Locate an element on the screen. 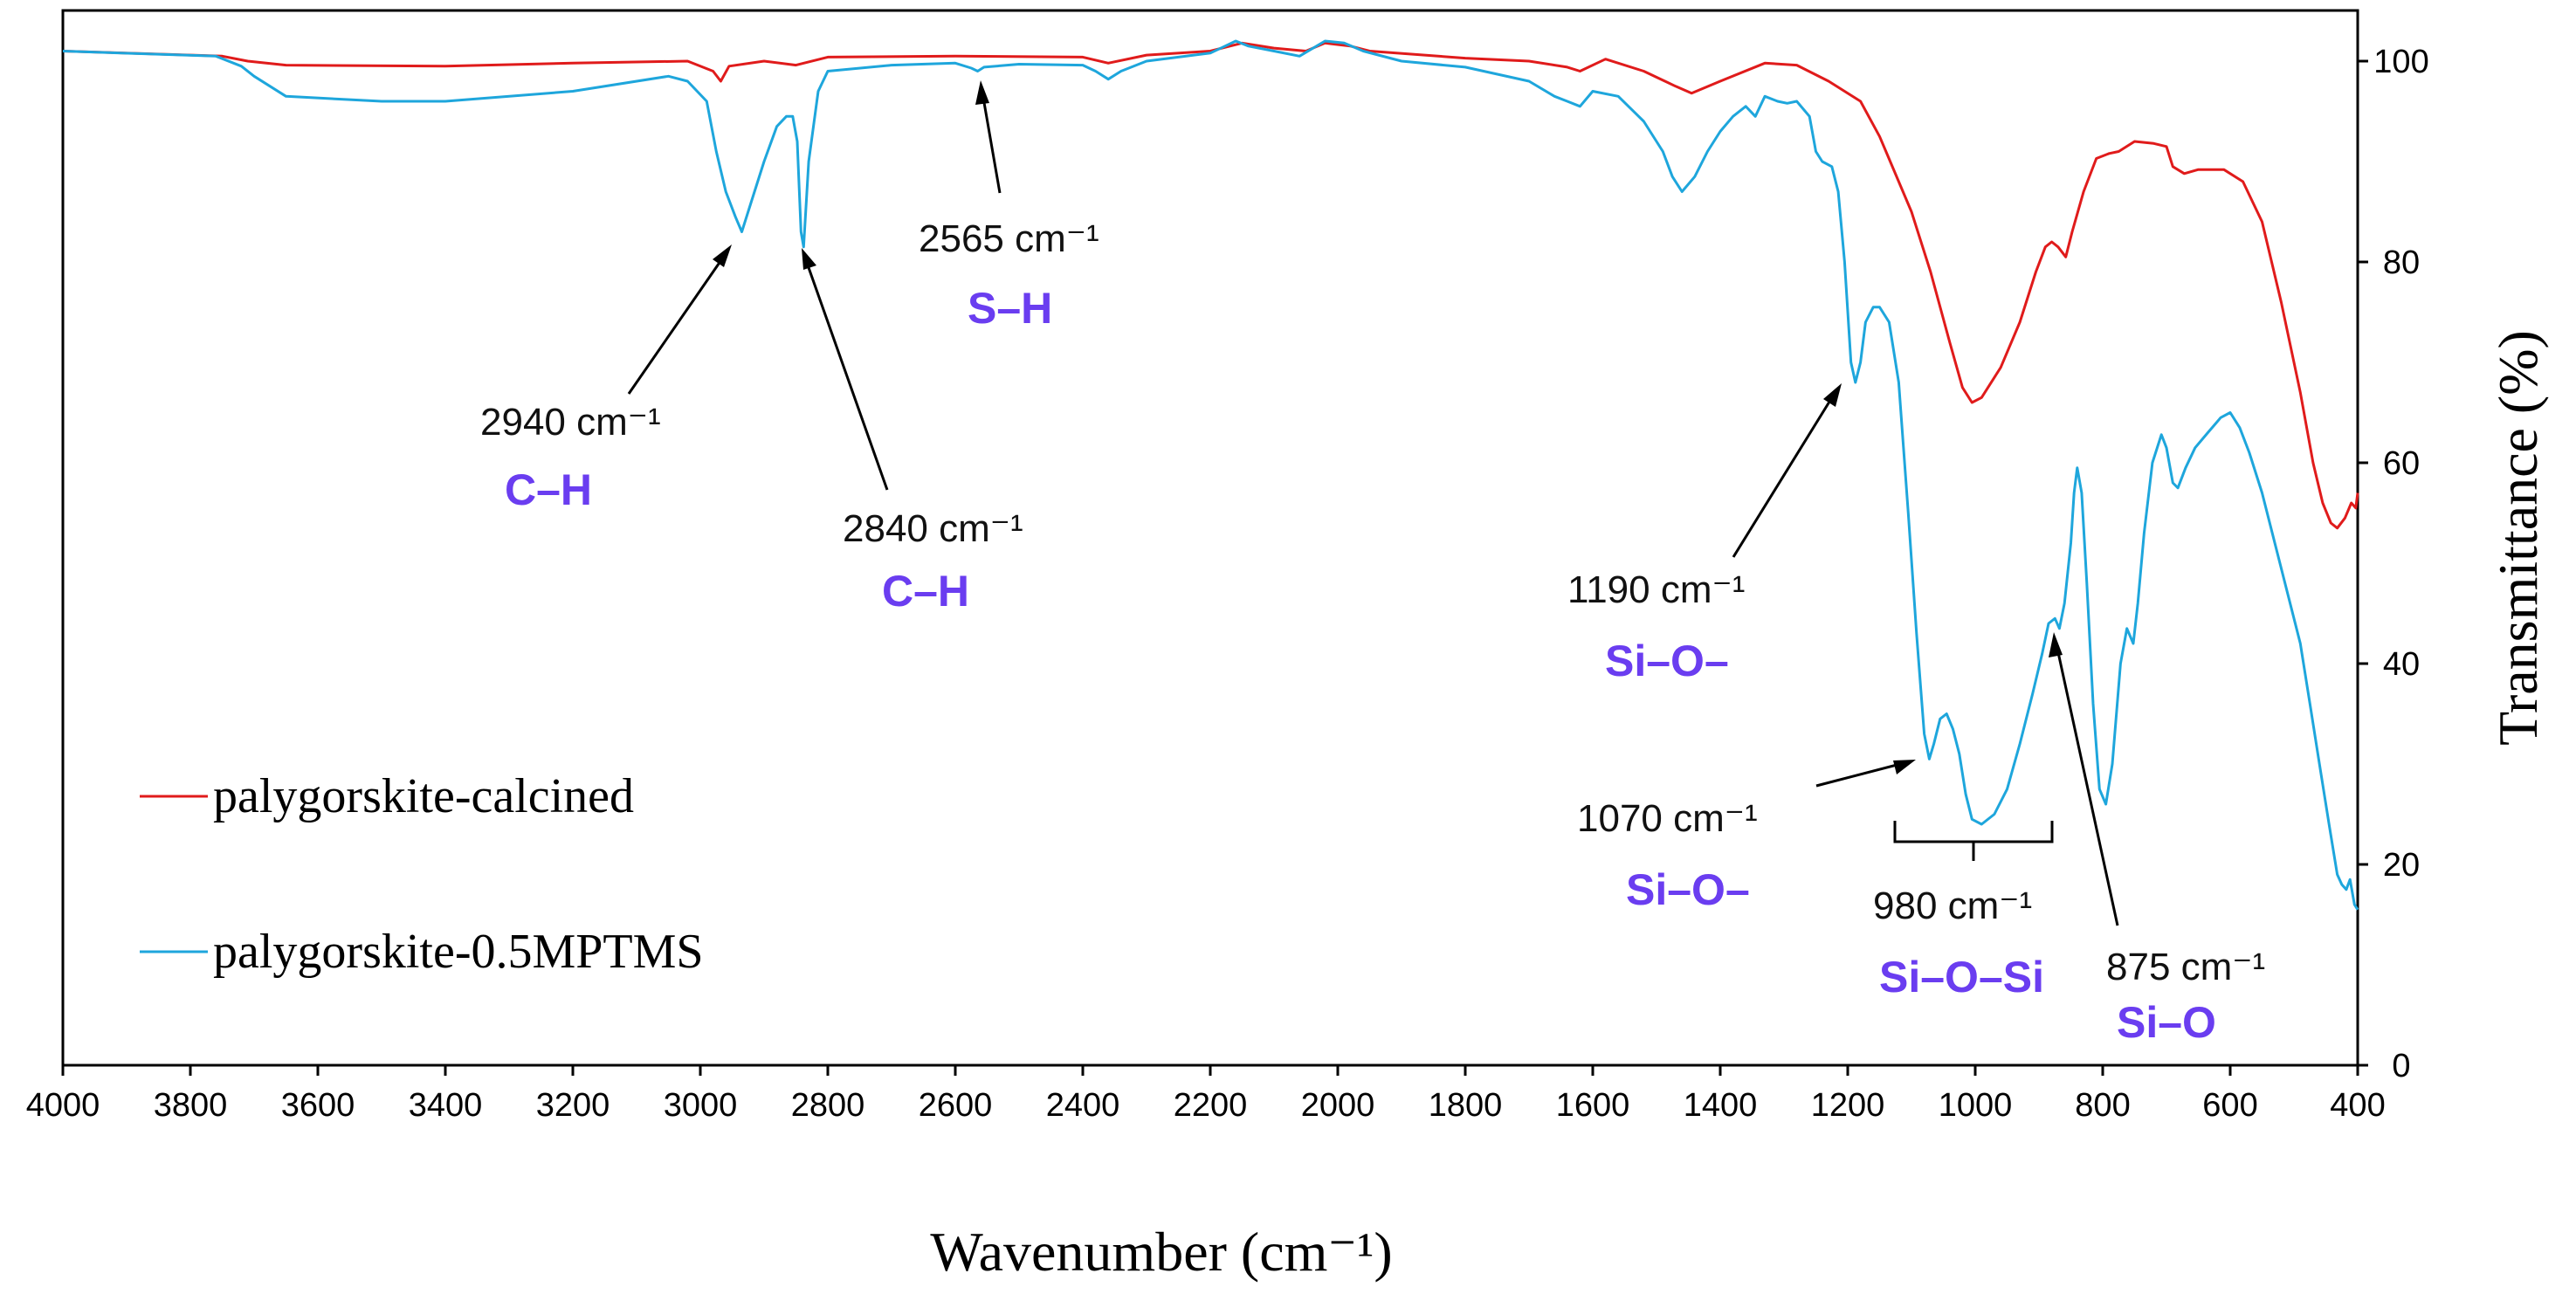 Image resolution: width=2576 pixels, height=1294 pixels. x-tick-label: 1400 is located at coordinates (1721, 1106).